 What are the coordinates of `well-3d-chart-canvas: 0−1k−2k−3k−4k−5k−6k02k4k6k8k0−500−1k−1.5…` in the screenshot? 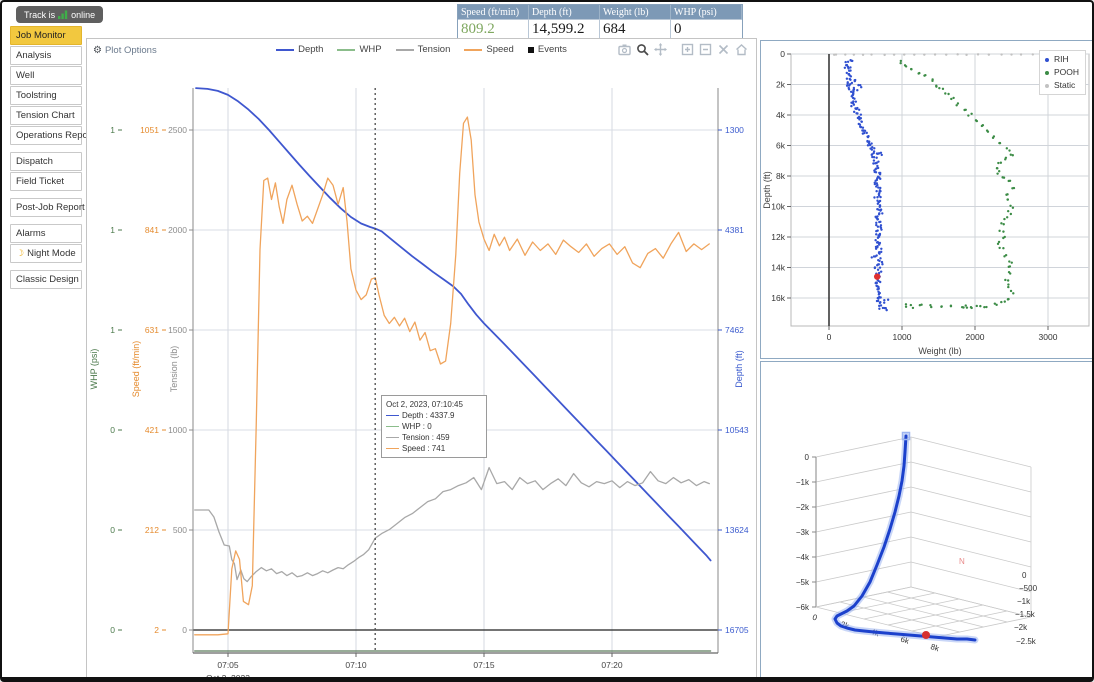 It's located at (926, 521).